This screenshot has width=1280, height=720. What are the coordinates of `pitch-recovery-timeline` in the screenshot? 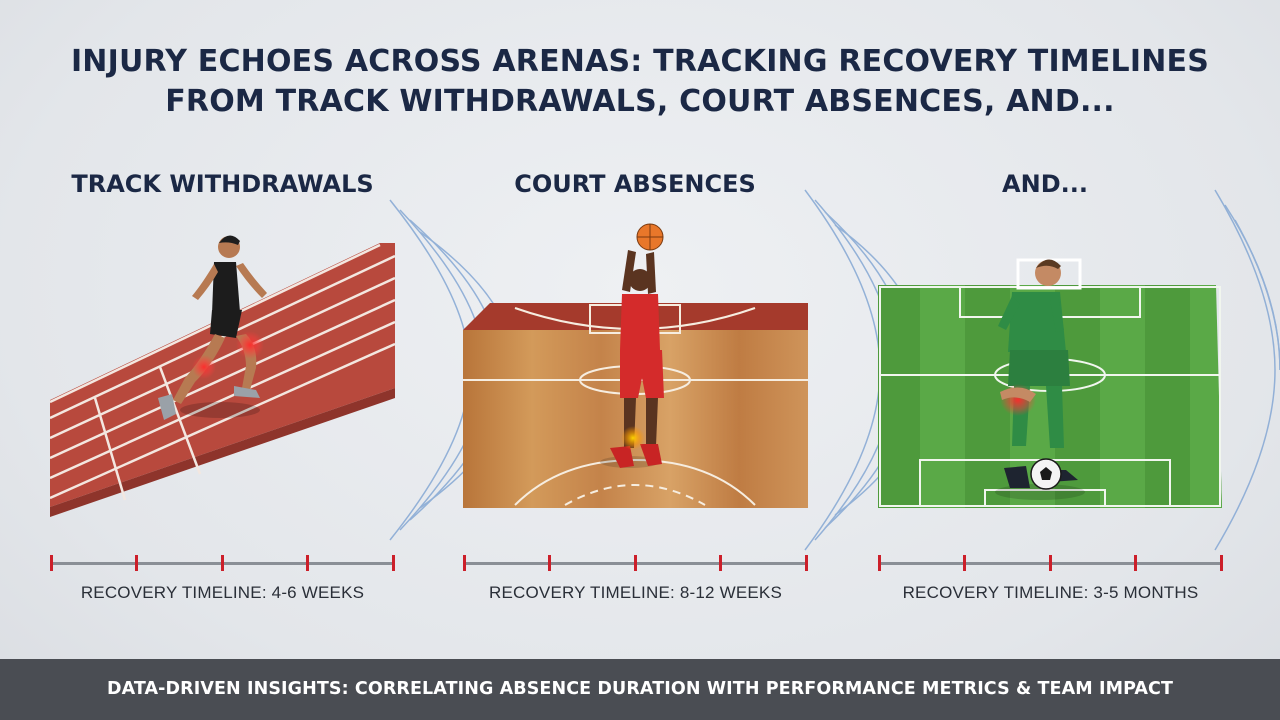 It's located at (1050, 563).